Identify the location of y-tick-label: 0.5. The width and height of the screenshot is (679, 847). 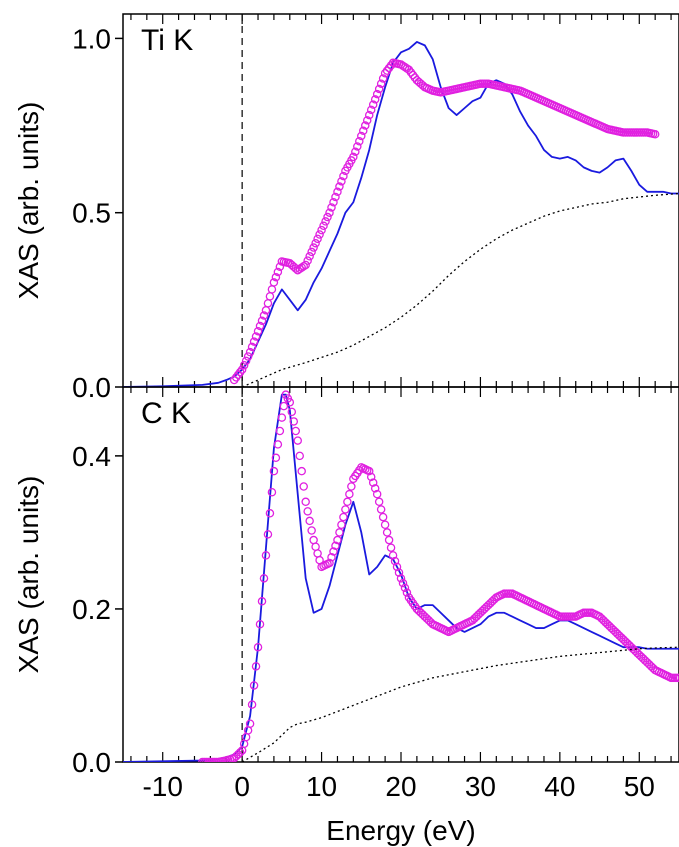
(91, 213).